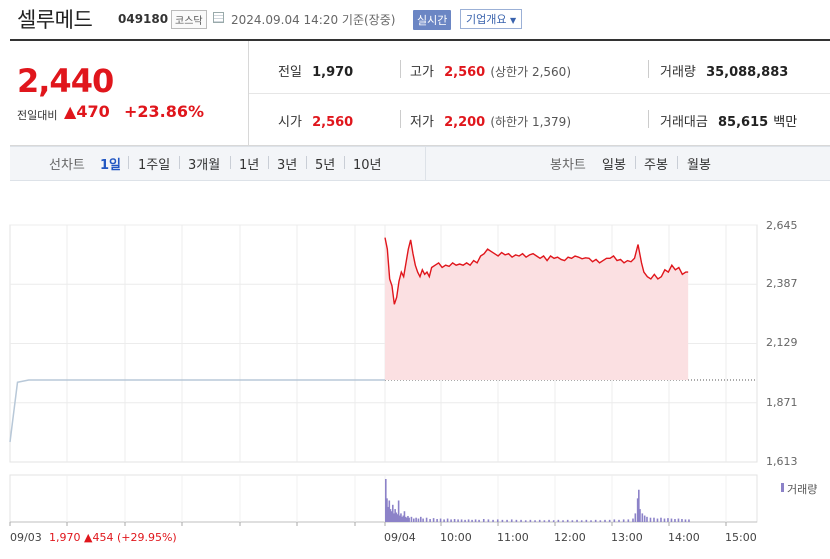  I want to click on high-label: 고가, so click(422, 72).